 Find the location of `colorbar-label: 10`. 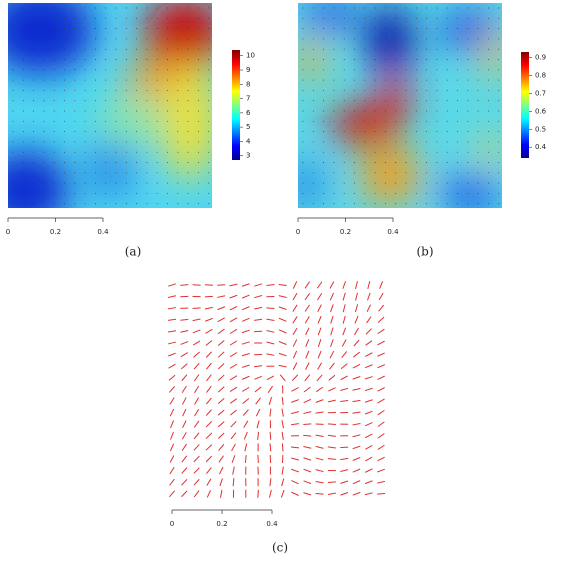

colorbar-label: 10 is located at coordinates (250, 56).